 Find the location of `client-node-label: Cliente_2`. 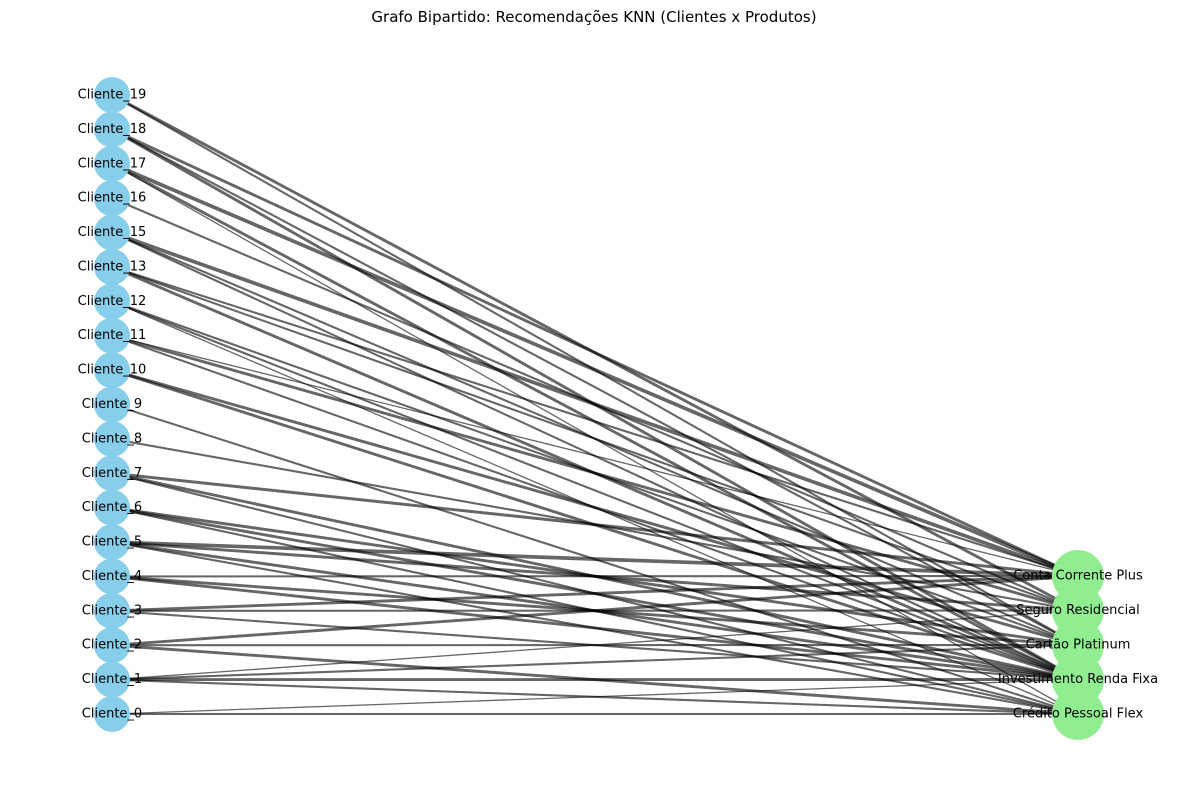

client-node-label: Cliente_2 is located at coordinates (112, 645).